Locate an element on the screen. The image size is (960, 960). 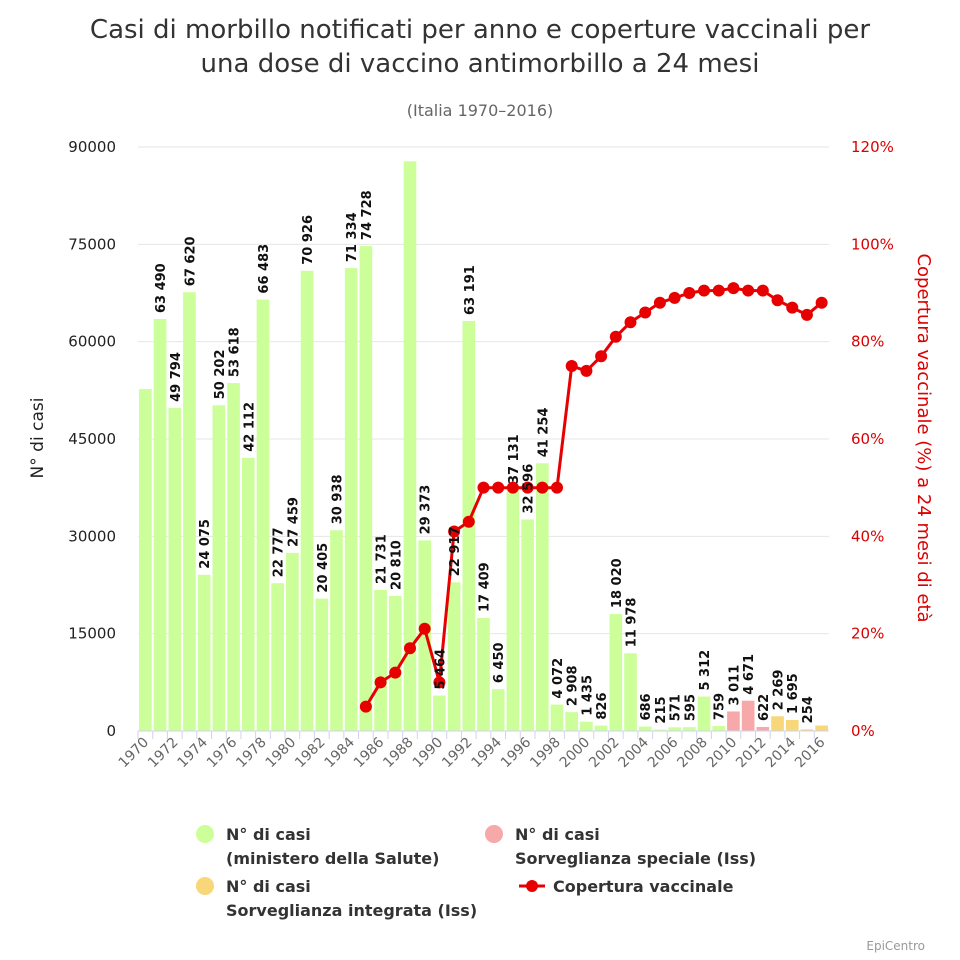
data-label: 27 459 is located at coordinates (293, 522).